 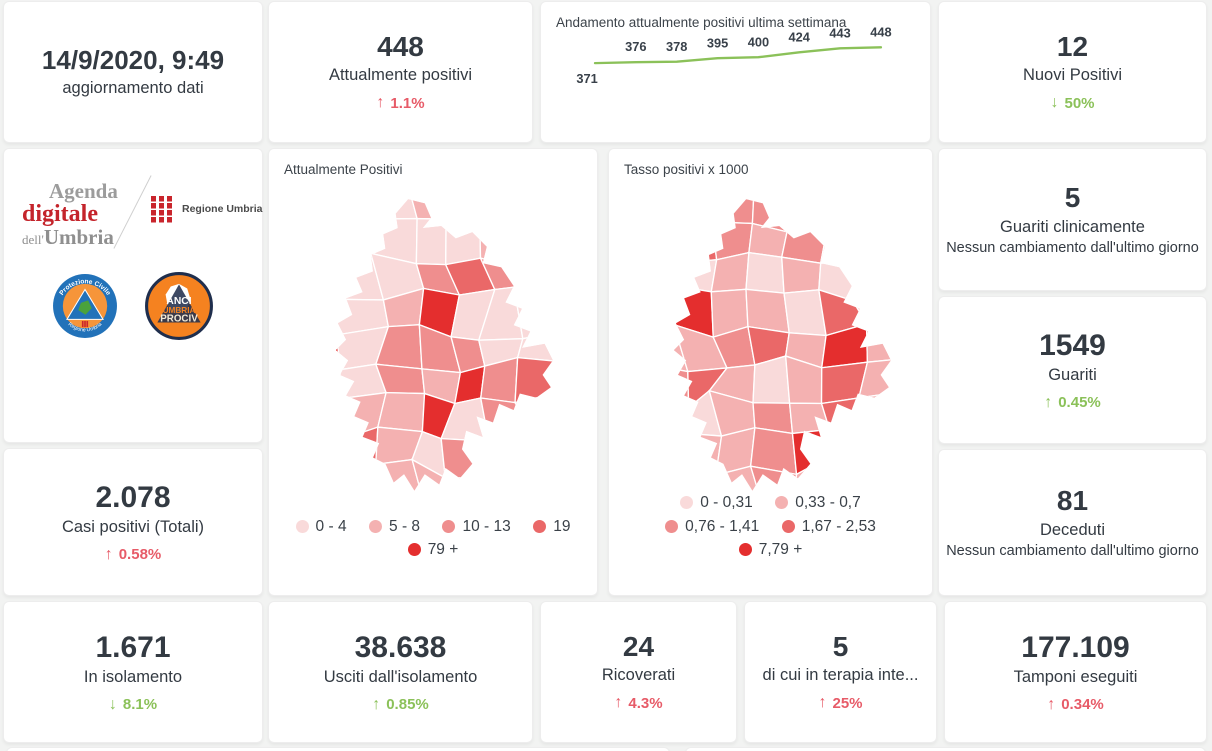 I want to click on legend-label: 0 - 0,31, so click(x=726, y=503).